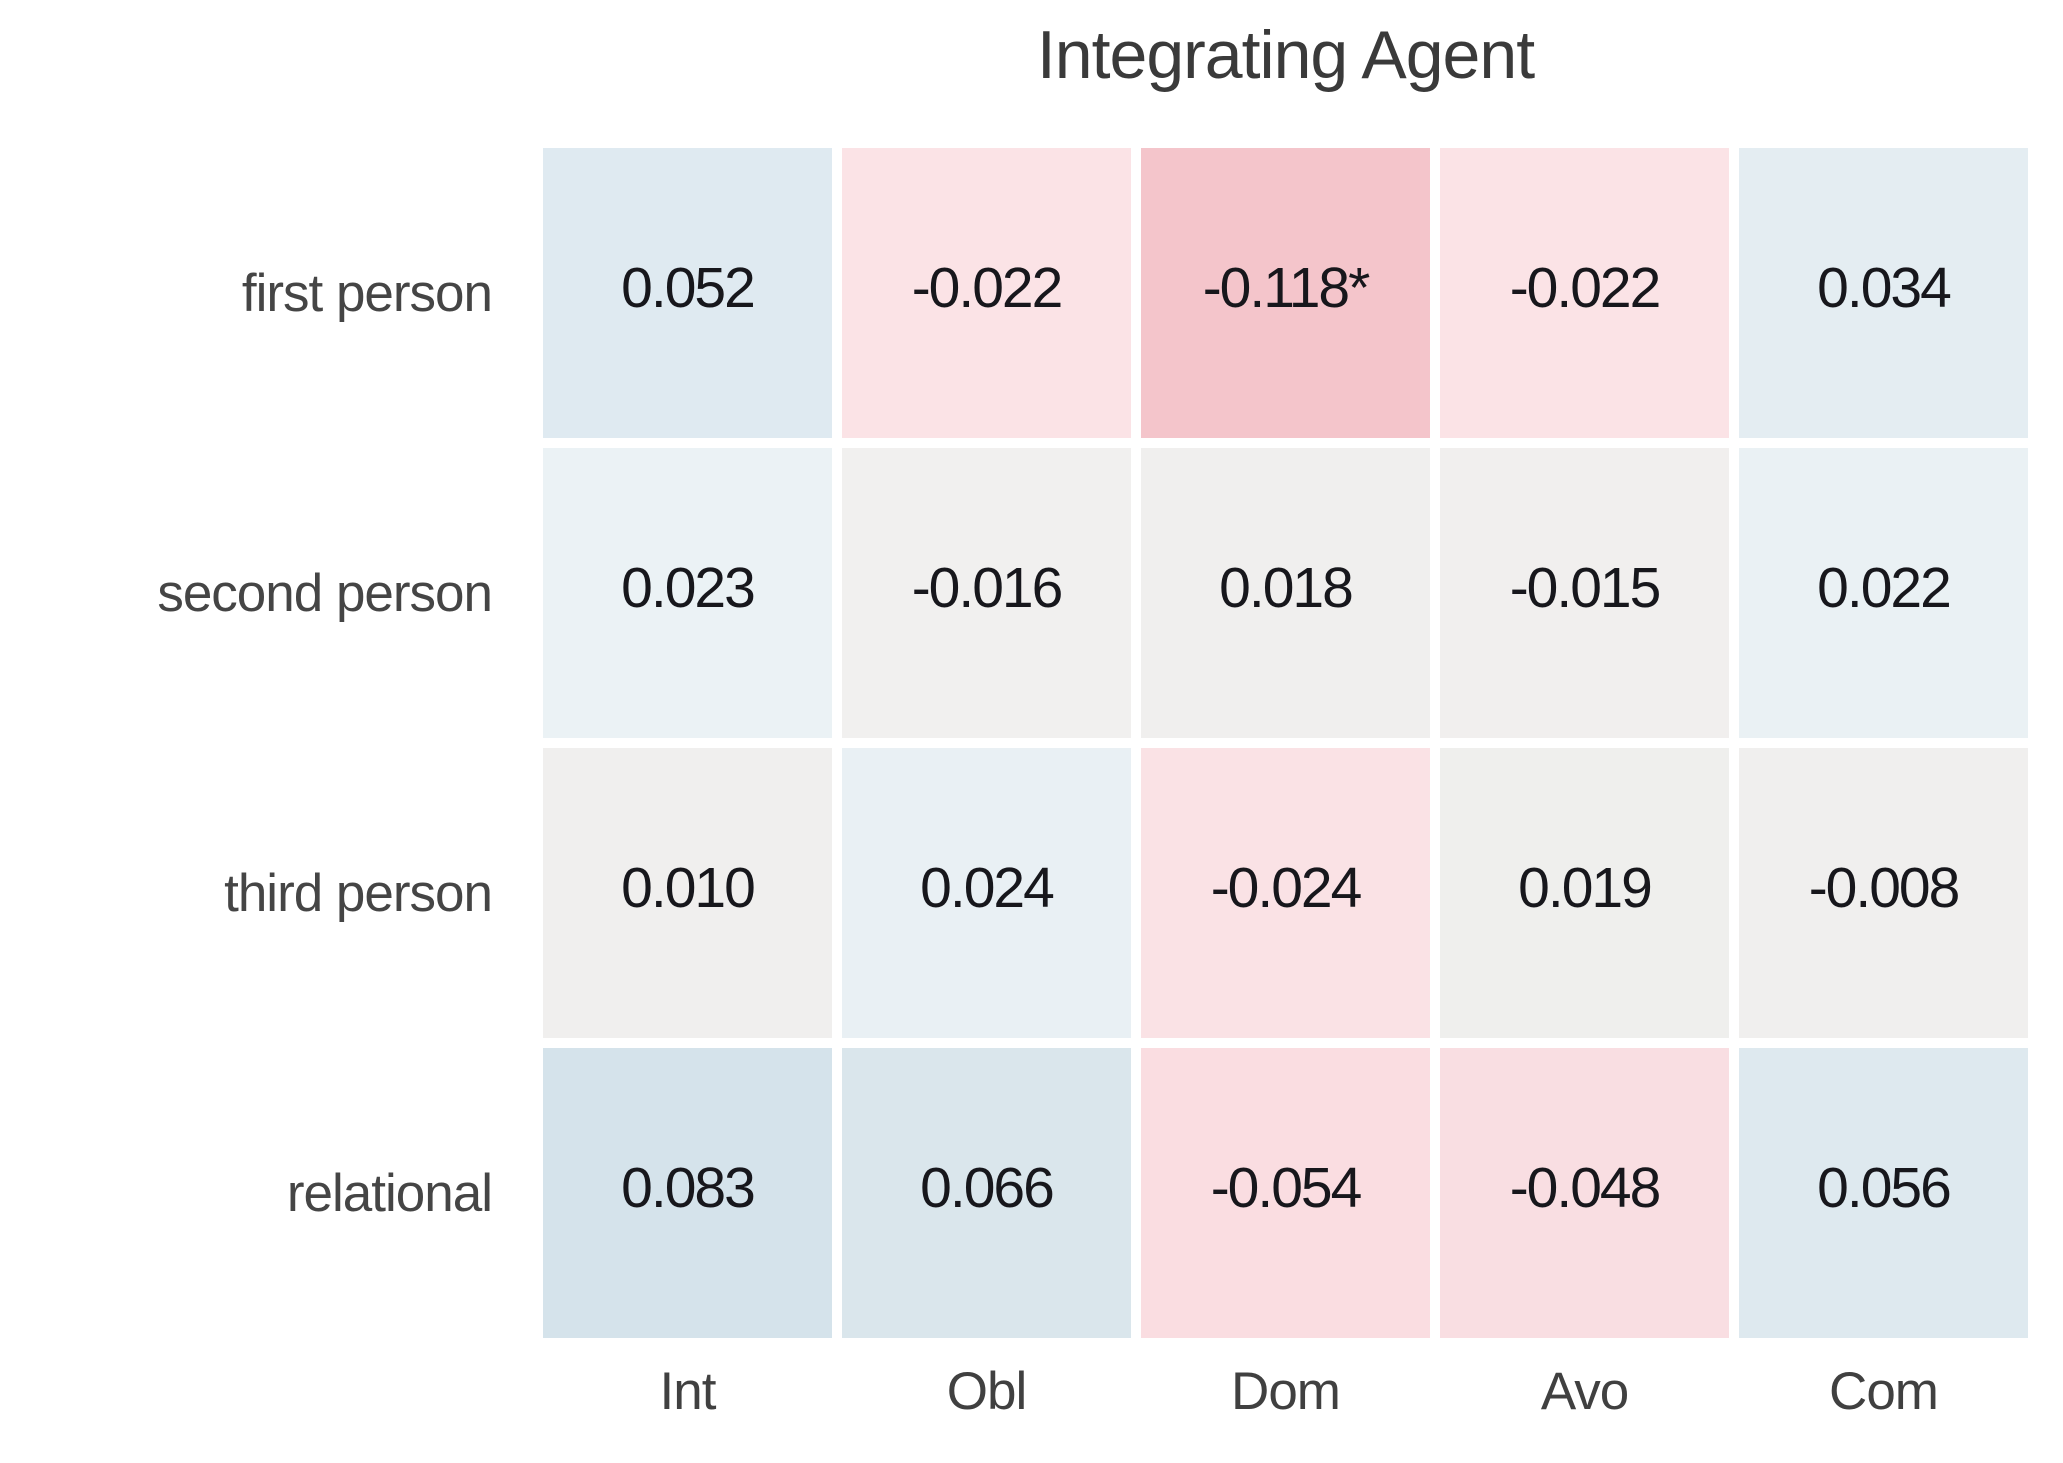 The height and width of the screenshot is (1463, 2063). I want to click on heatmap-cell-third-person-dom: -0.024, so click(1285, 893).